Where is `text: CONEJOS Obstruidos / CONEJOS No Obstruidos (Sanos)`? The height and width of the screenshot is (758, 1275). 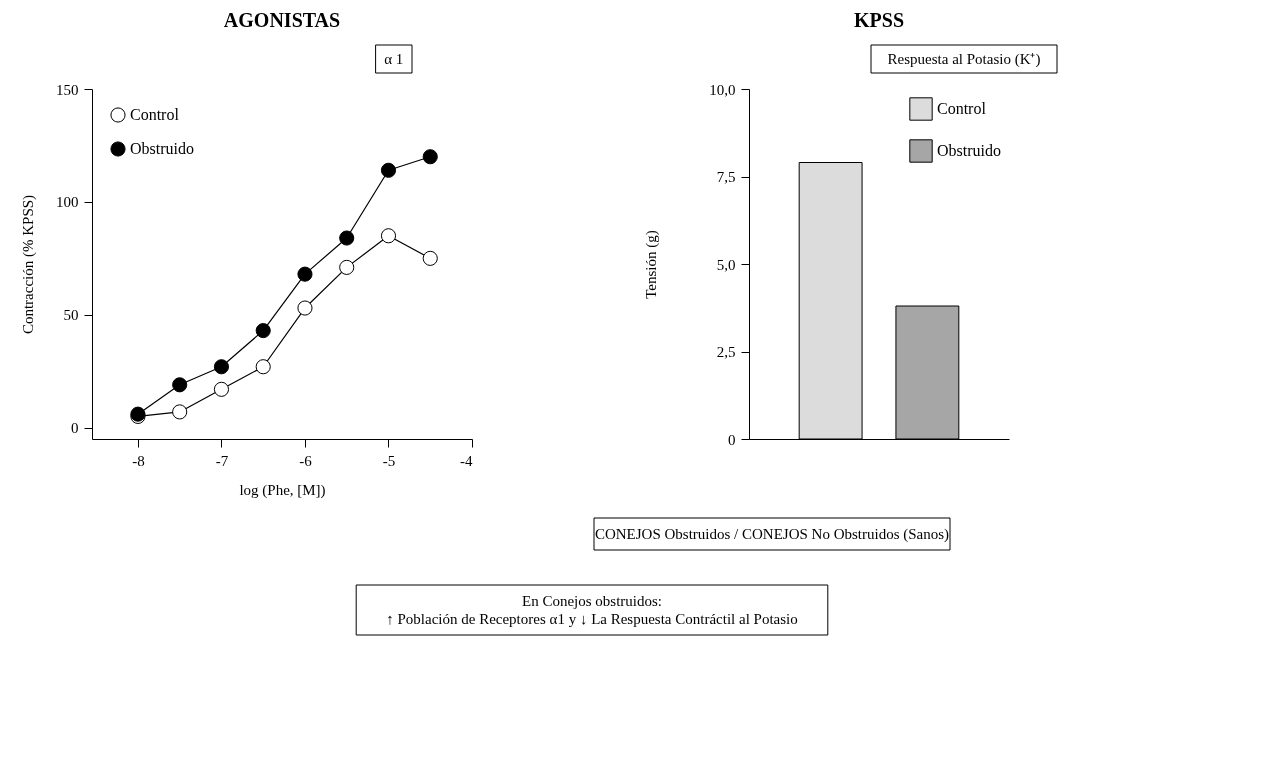
text: CONEJOS Obstruidos / CONEJOS No Obstruidos (Sanos) is located at coordinates (772, 534).